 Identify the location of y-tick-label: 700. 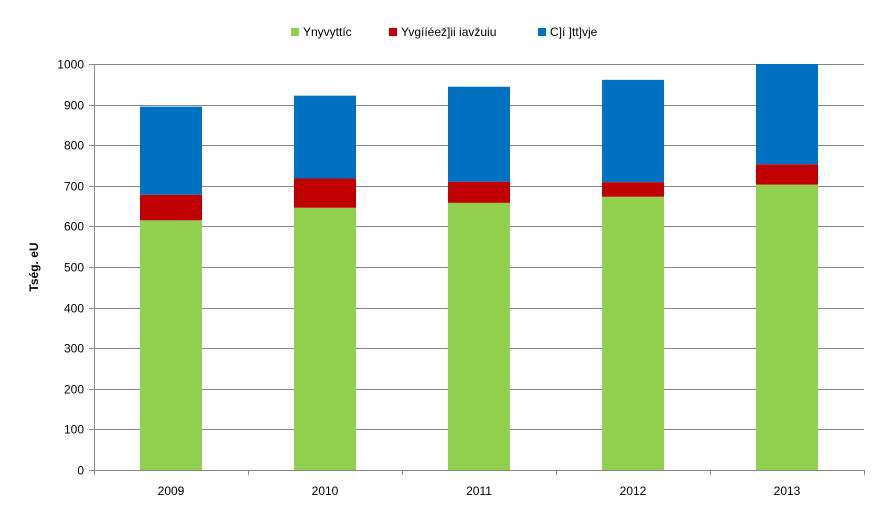
(74, 187).